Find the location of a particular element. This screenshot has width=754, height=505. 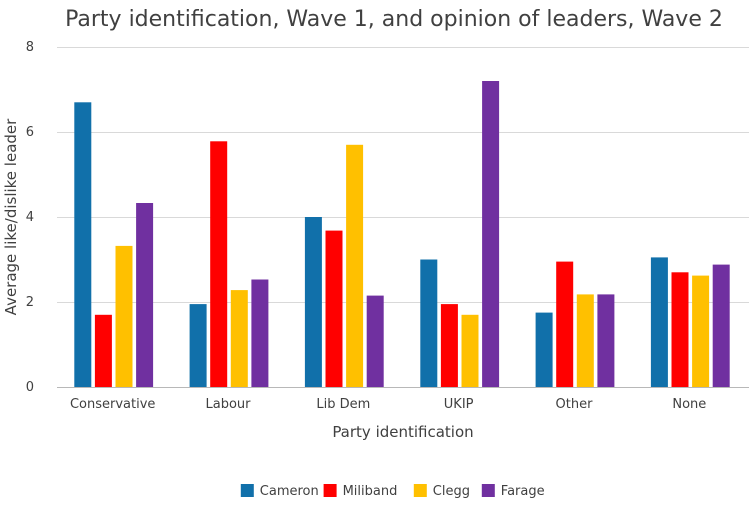

legend: Cameron Miliband Clegg Farage is located at coordinates (392, 491).